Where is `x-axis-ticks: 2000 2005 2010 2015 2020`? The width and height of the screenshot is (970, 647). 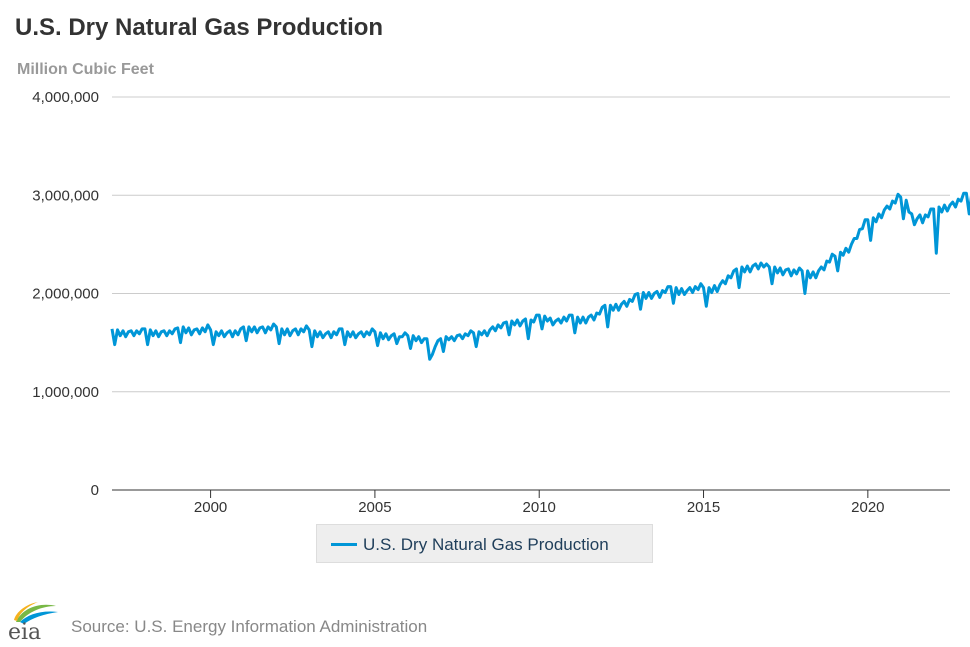 x-axis-ticks: 2000 2005 2010 2015 2020 is located at coordinates (539, 503).